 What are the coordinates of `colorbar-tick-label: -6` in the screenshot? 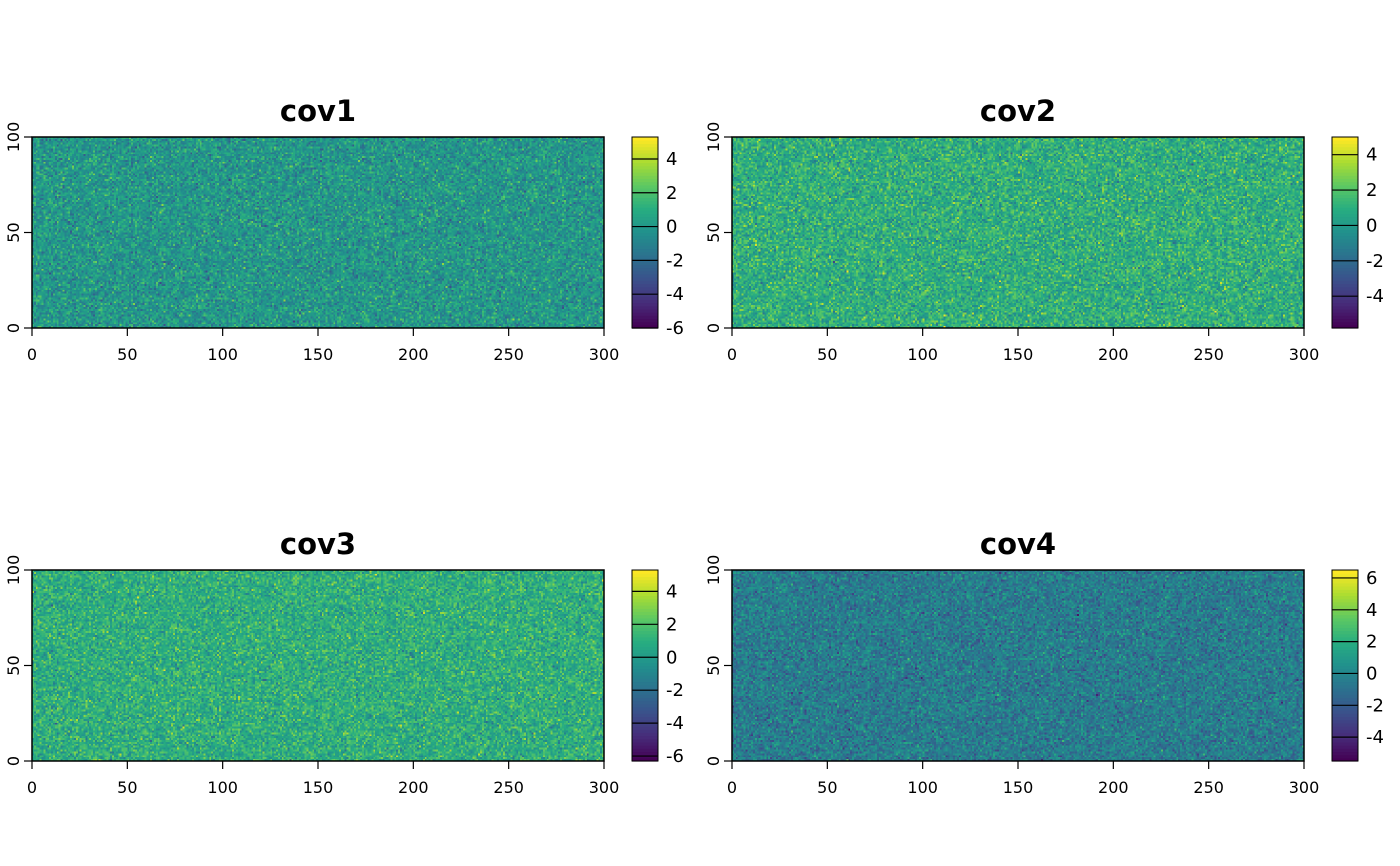 It's located at (675, 756).